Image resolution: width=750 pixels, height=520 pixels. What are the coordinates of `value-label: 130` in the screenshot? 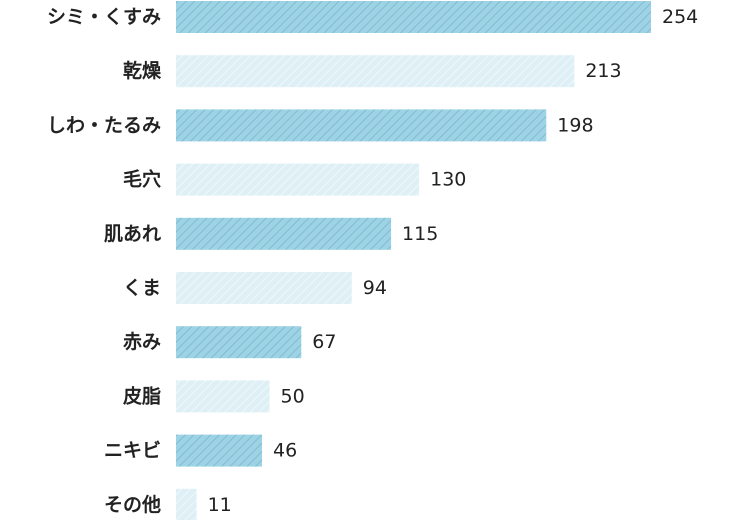 It's located at (448, 180).